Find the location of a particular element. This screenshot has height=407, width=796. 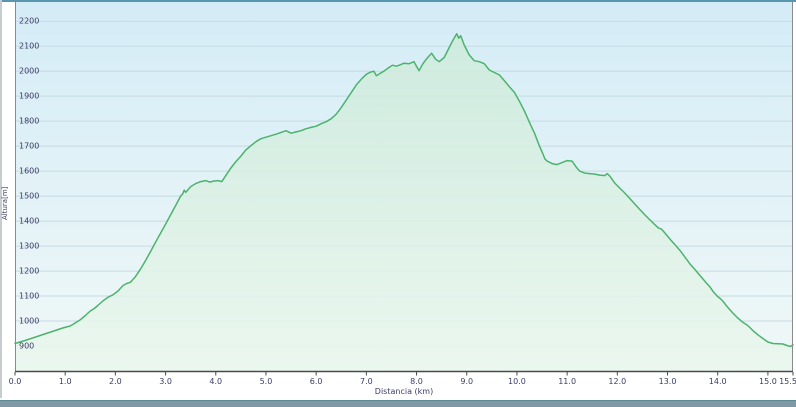

x-tick-label: 14.0 is located at coordinates (718, 381).